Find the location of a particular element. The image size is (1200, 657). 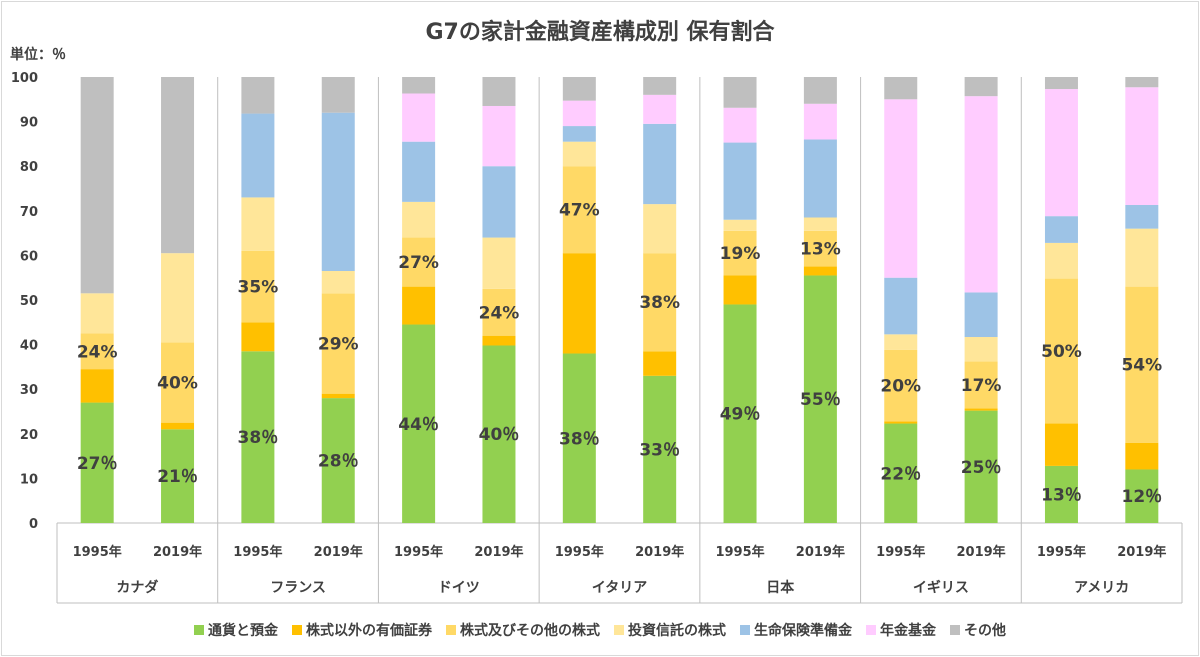

data-label-cash: 44％ is located at coordinates (418, 425).